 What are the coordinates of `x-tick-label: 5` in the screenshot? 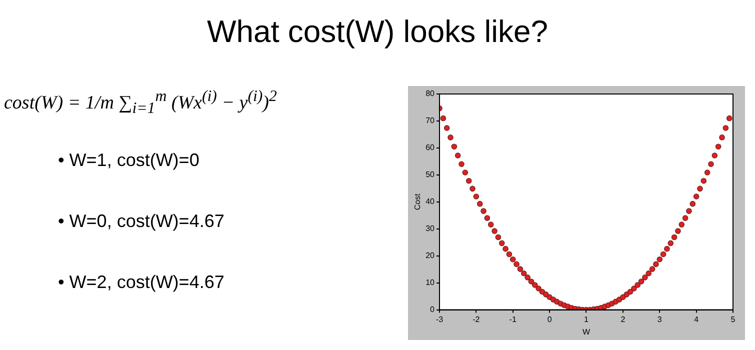 It's located at (733, 319).